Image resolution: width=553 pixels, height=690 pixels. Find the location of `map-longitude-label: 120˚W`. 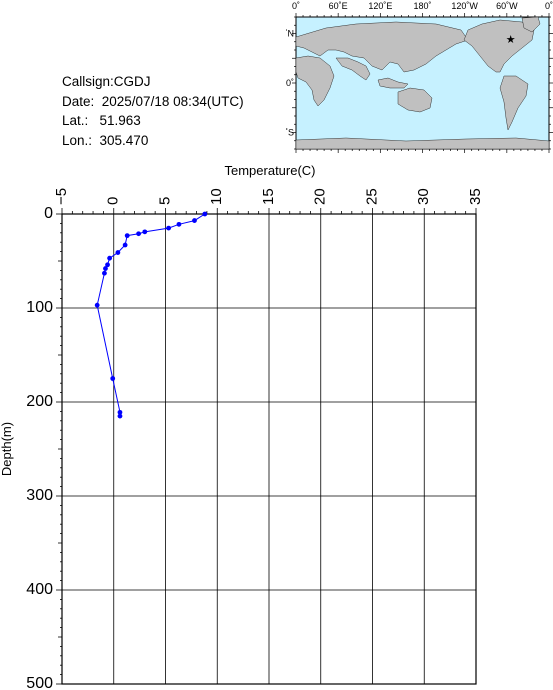

map-longitude-label: 120˚W is located at coordinates (464, 6).